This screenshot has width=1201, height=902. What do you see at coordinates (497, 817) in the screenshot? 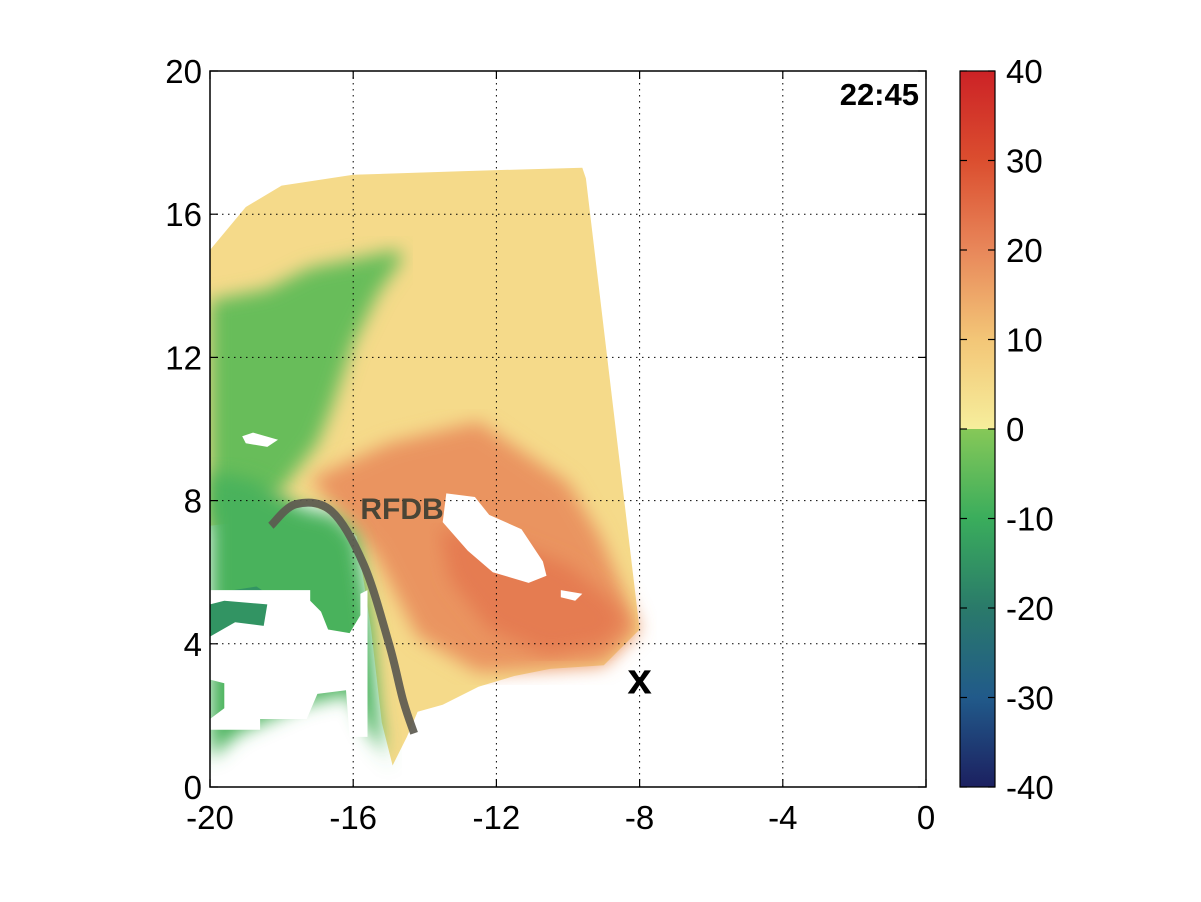
I see `x-tick-label: -12` at bounding box center [497, 817].